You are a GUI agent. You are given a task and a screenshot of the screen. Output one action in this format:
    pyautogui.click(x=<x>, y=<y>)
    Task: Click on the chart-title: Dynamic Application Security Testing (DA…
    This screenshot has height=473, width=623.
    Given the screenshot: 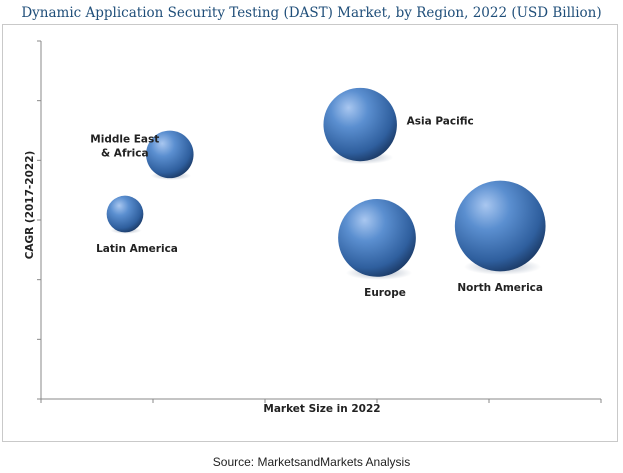 What is the action you would take?
    pyautogui.click(x=311, y=13)
    